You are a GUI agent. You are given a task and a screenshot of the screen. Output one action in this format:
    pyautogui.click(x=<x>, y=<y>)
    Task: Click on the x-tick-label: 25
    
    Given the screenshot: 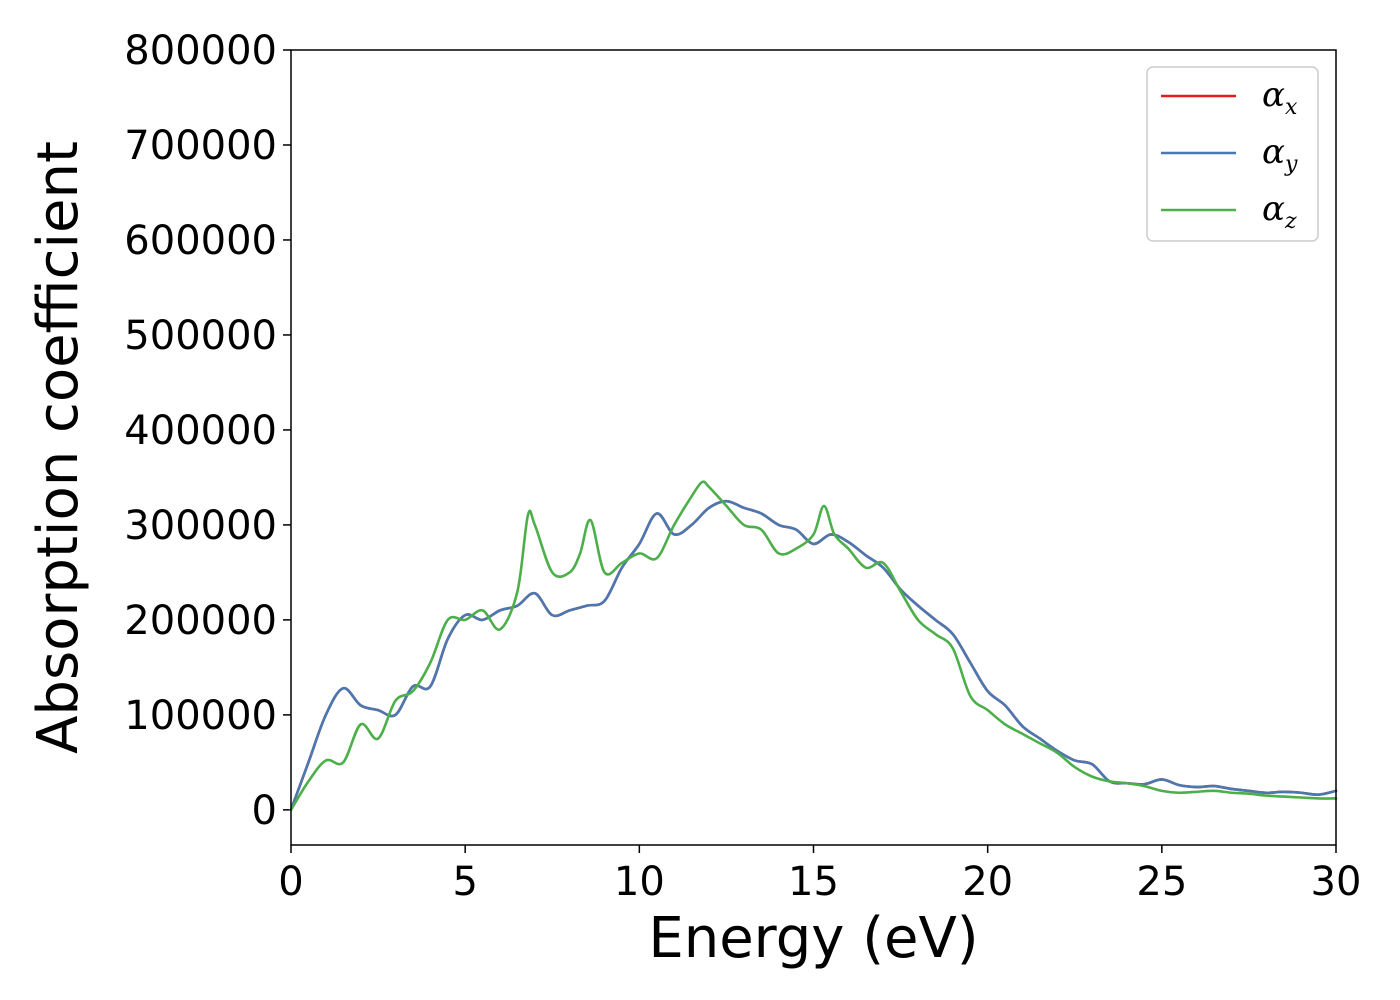 What is the action you would take?
    pyautogui.click(x=1161, y=882)
    